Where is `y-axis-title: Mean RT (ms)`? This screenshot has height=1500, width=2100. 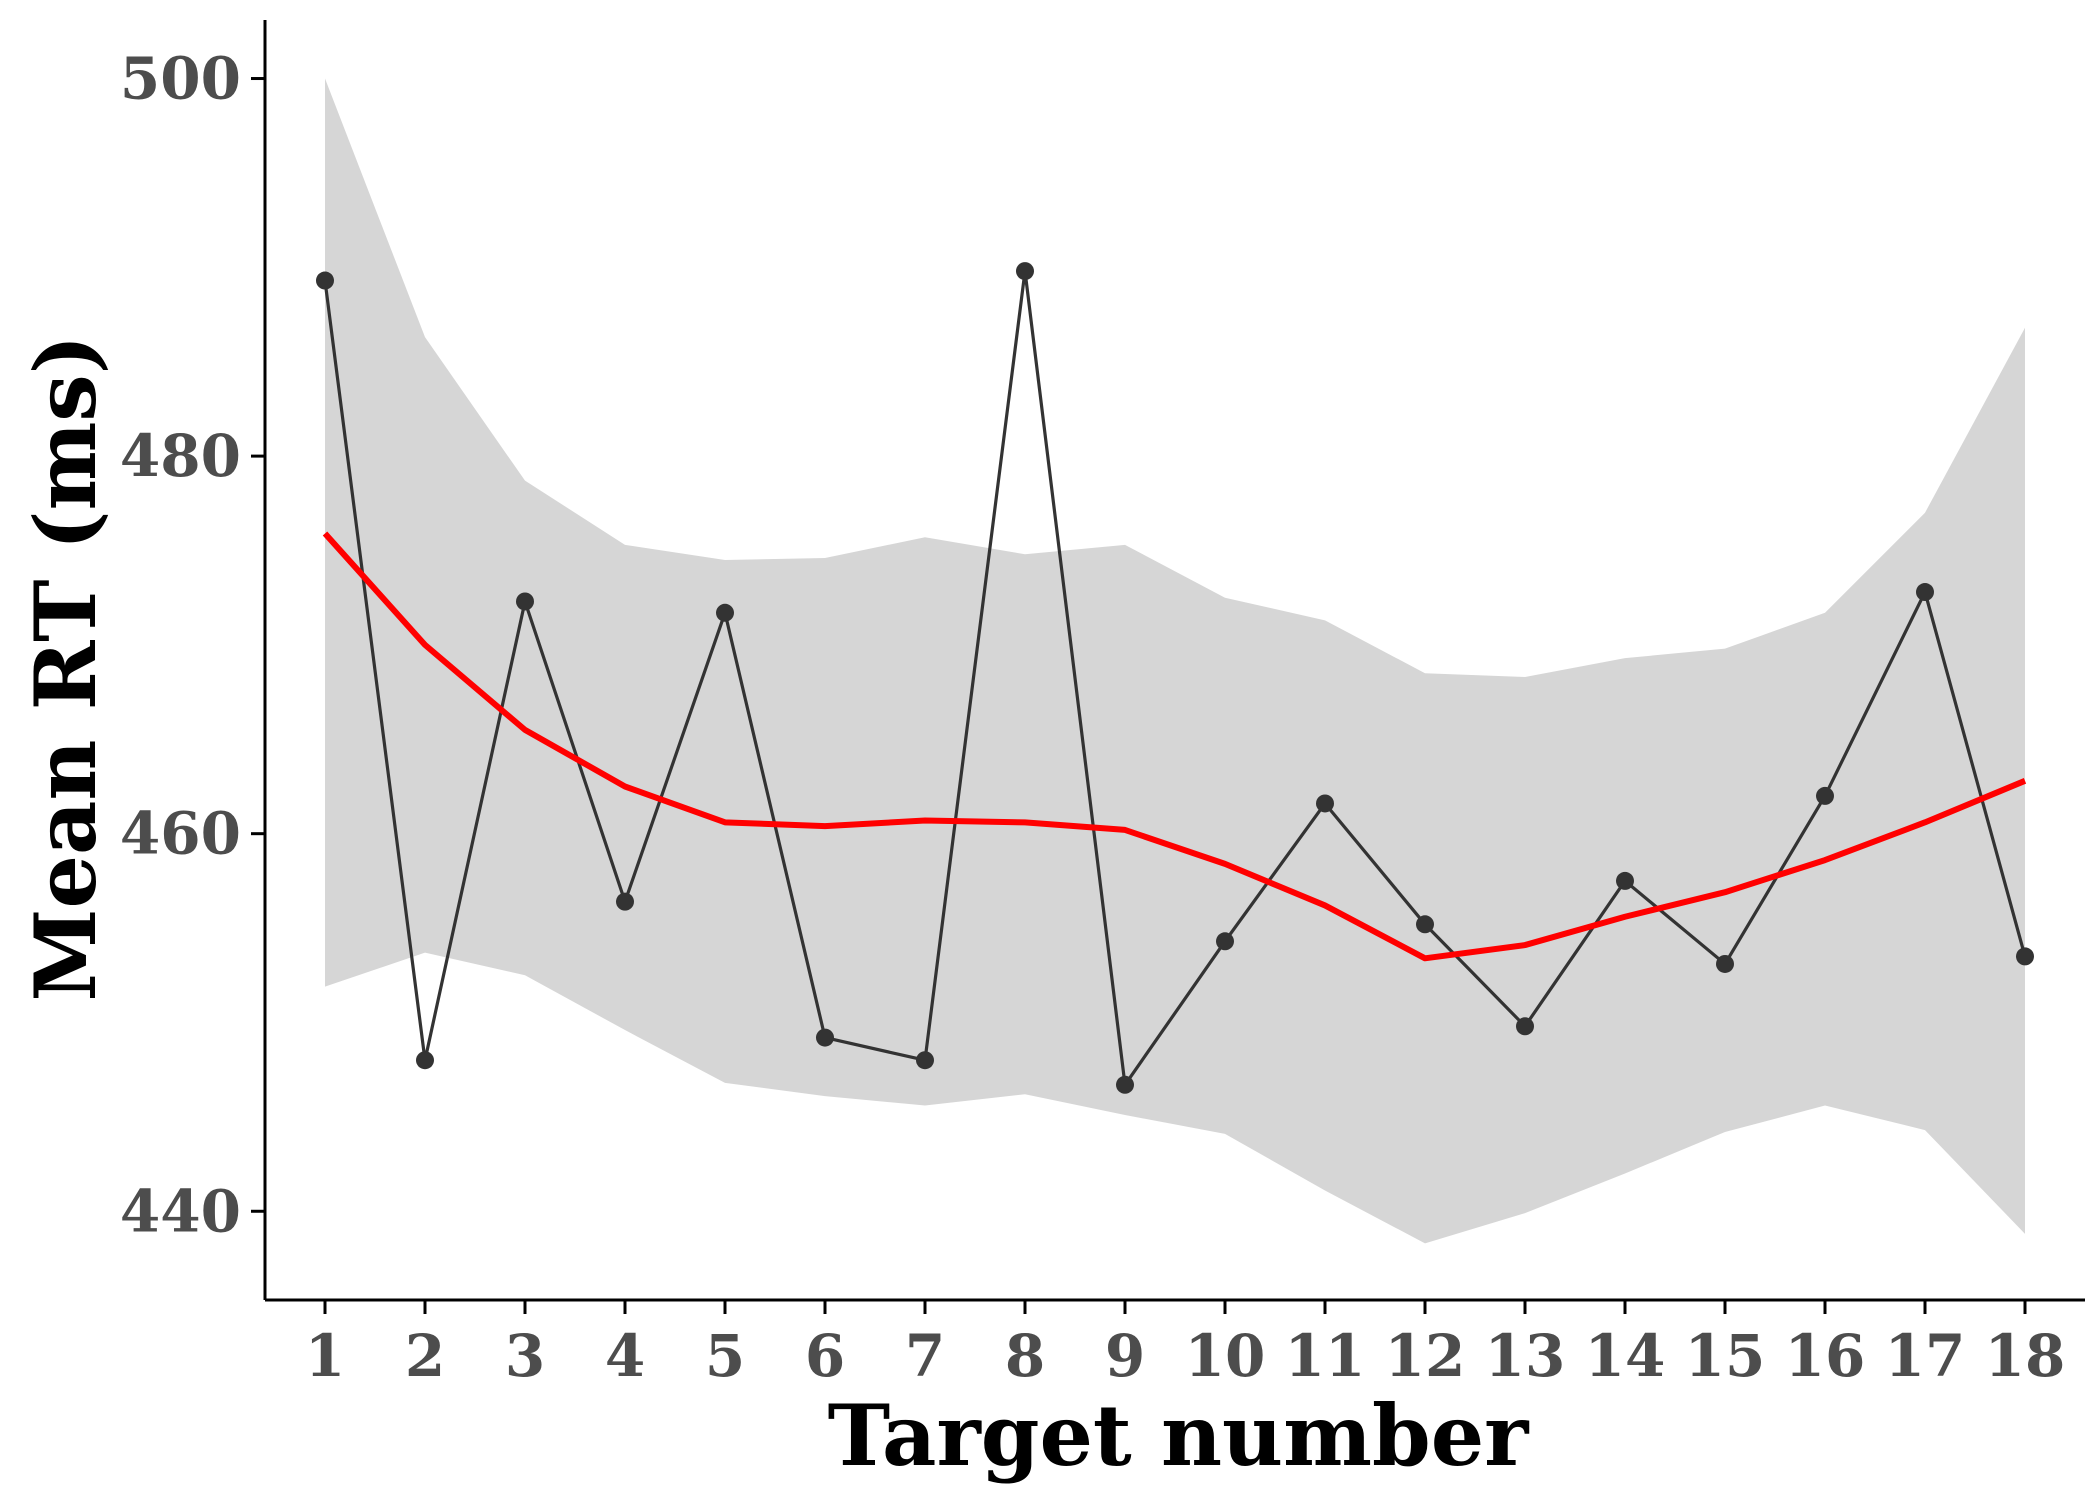 y-axis-title: Mean RT (ms) is located at coordinates (65, 668).